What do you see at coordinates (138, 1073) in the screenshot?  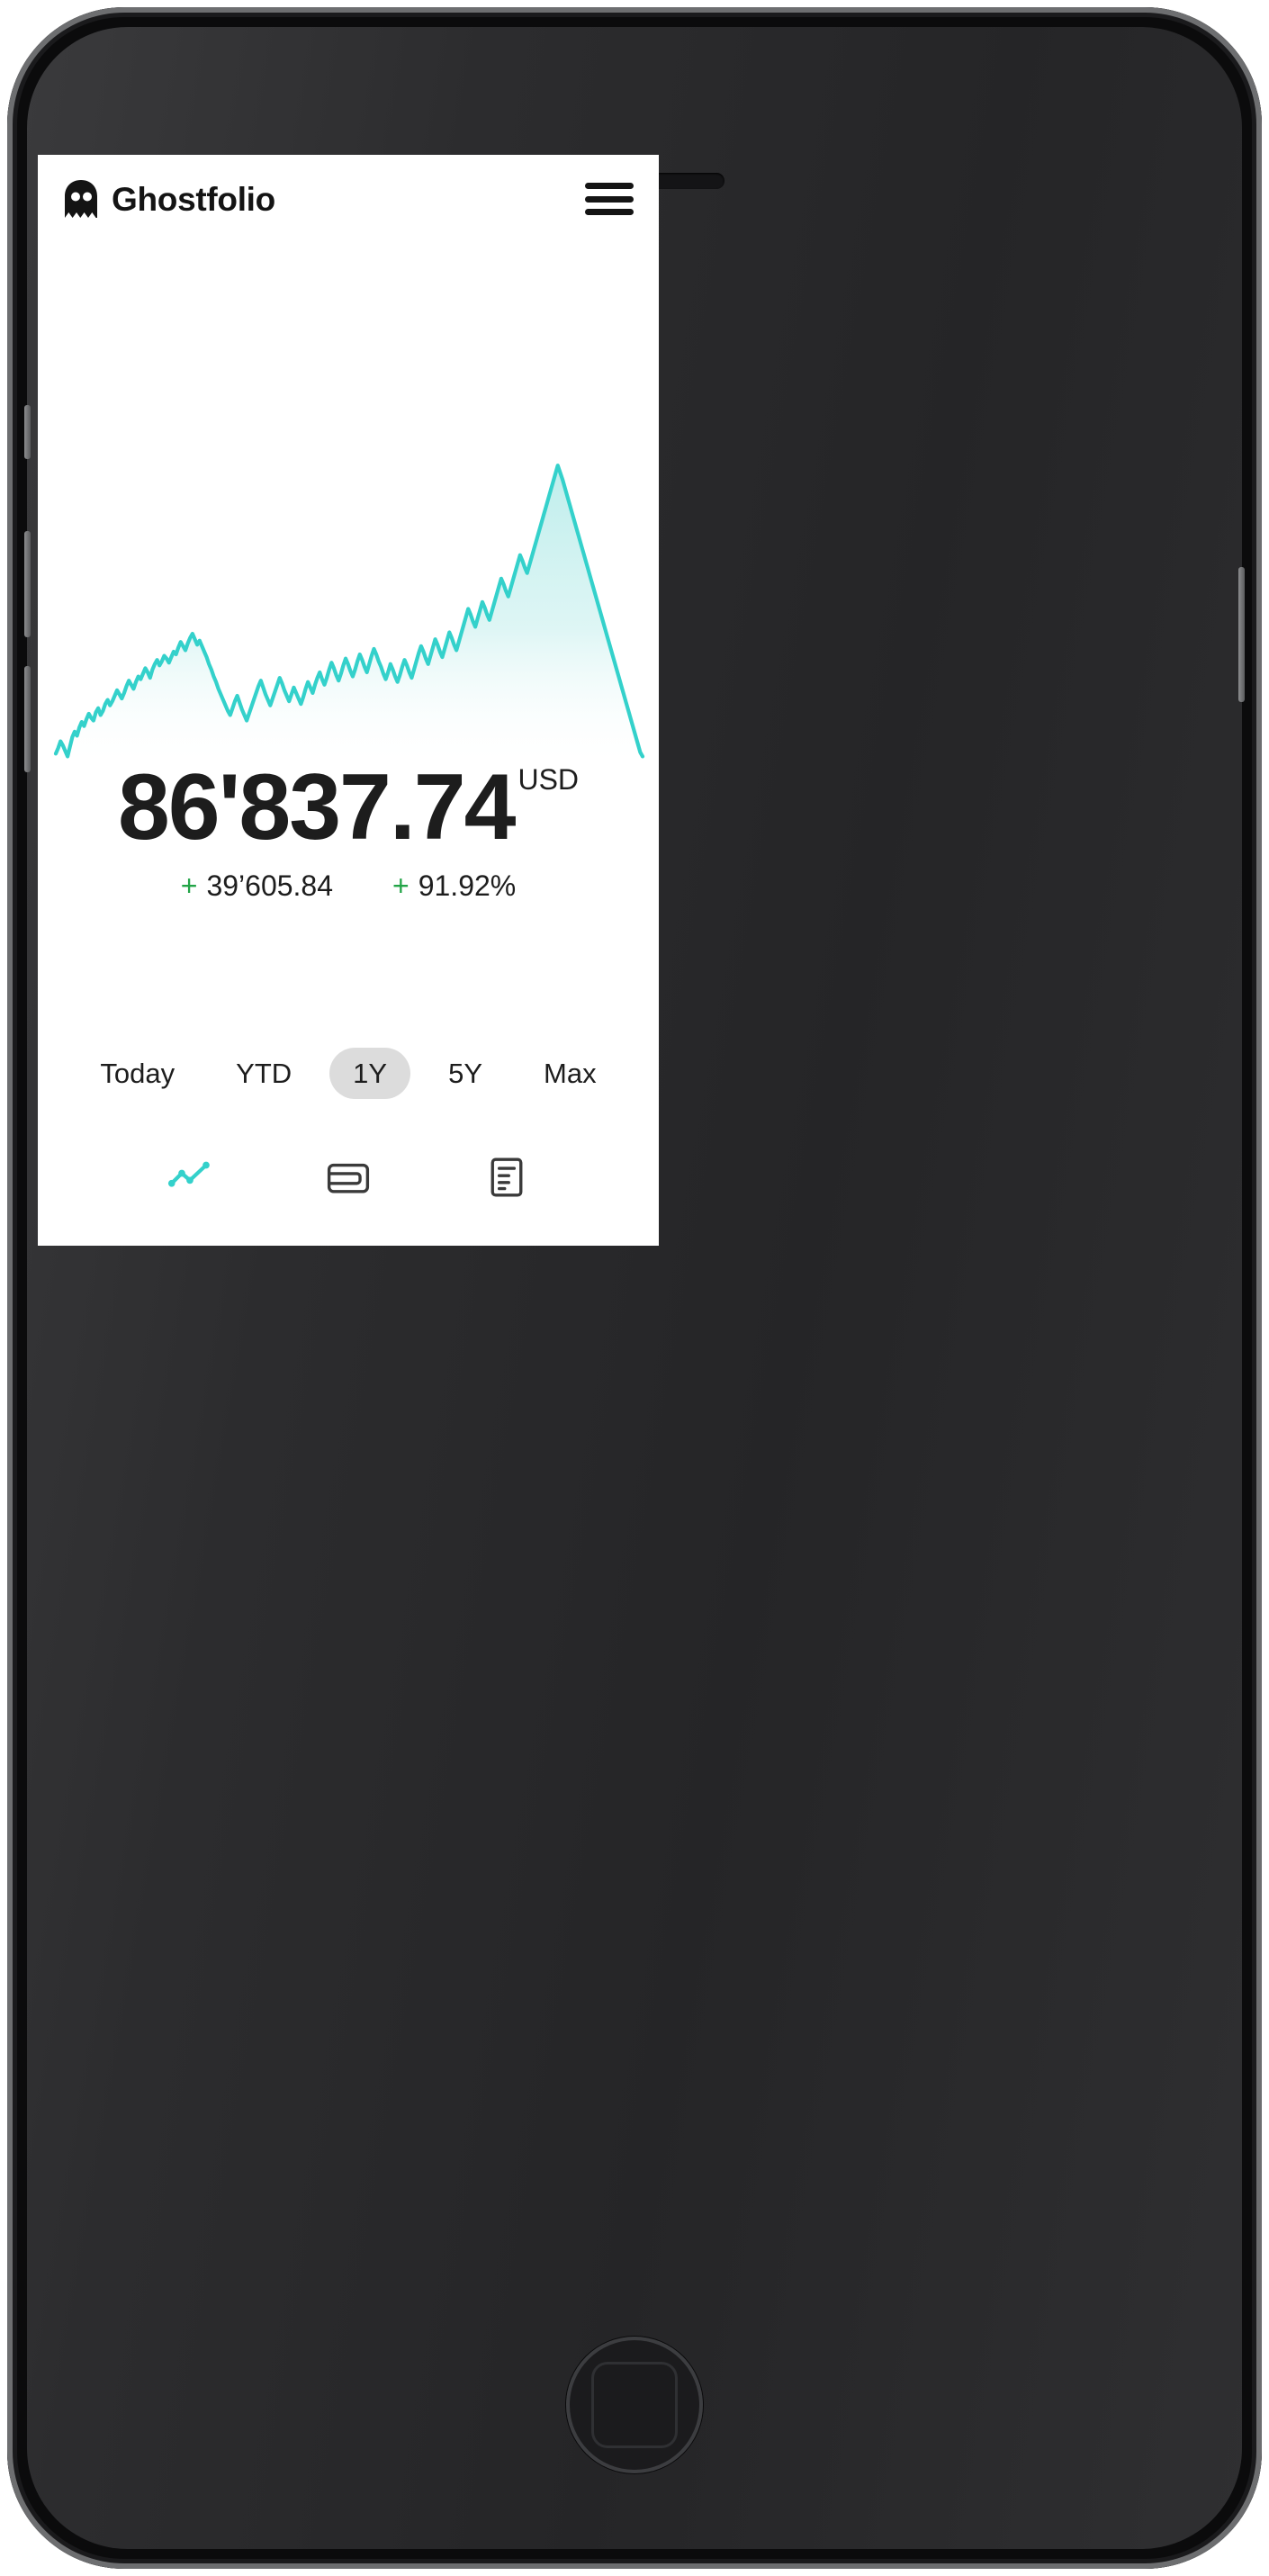 I see `range-tab-today: Today` at bounding box center [138, 1073].